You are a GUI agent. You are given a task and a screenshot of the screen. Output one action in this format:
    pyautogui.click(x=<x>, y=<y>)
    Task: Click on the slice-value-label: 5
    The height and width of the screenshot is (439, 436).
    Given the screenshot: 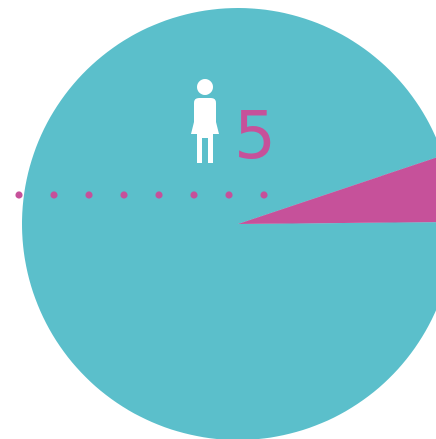 What is the action you would take?
    pyautogui.click(x=255, y=135)
    